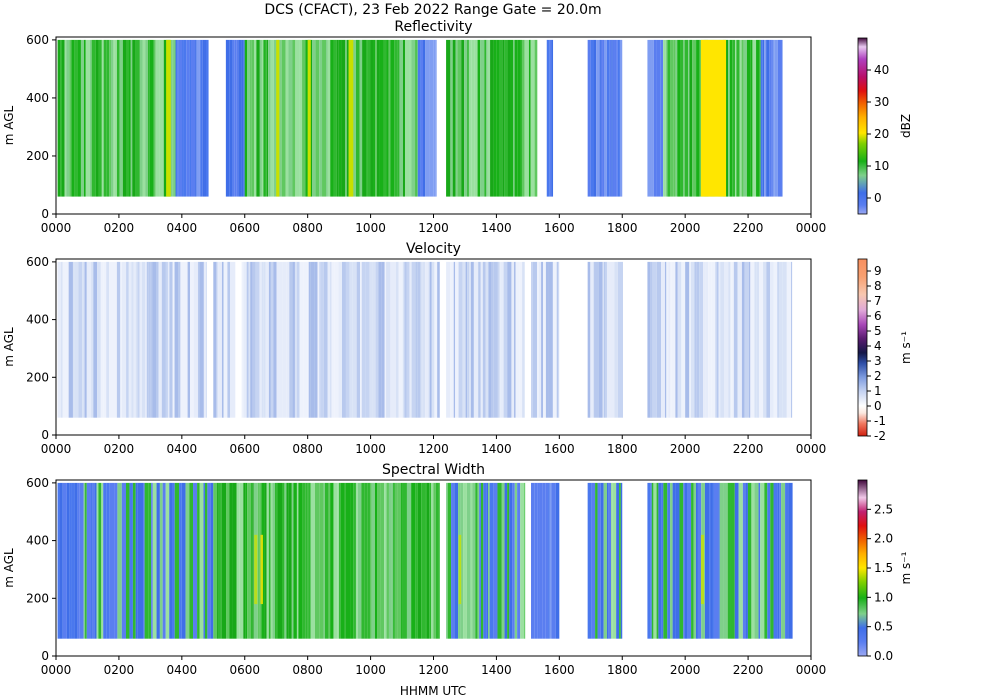 This screenshot has height=700, width=1000. Describe the element at coordinates (119, 228) in the screenshot. I see `x-tick-label: 0200` at that location.